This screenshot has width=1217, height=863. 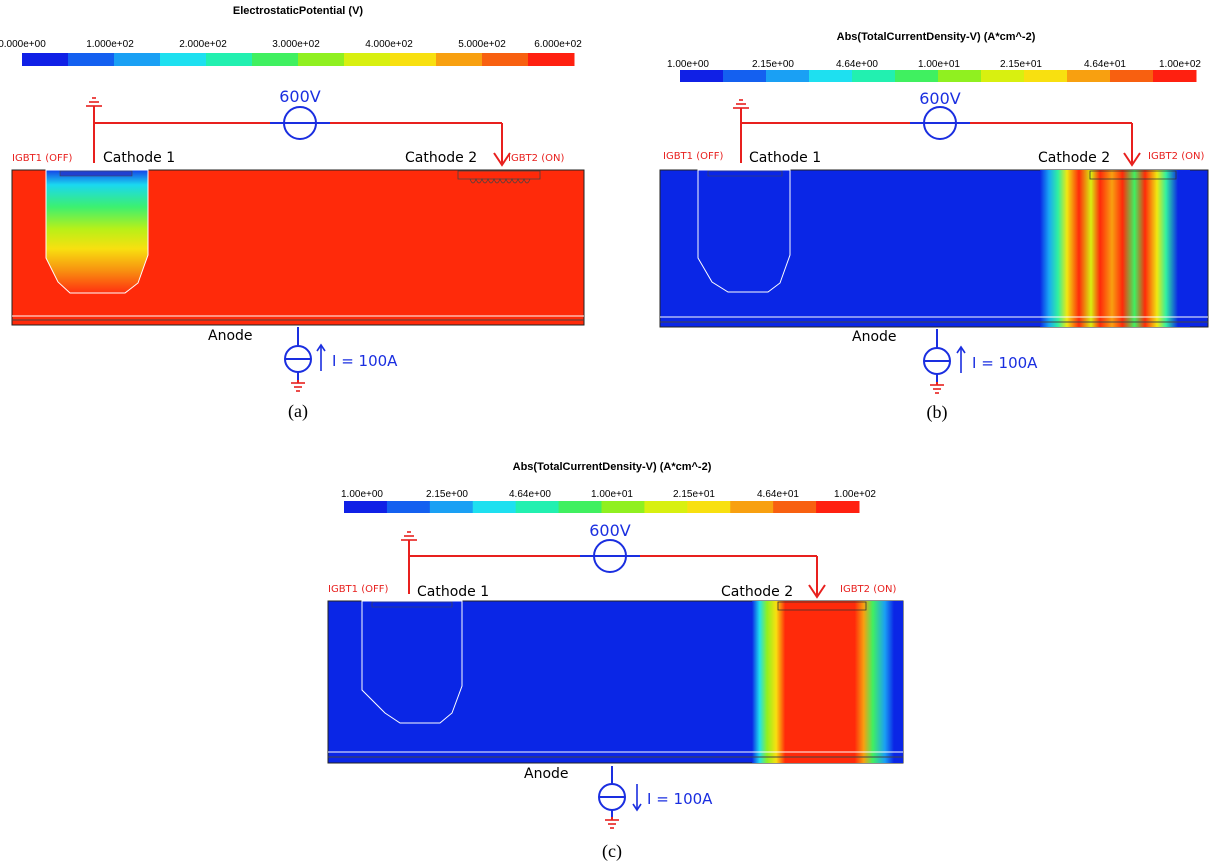 I want to click on anode-label: Anode, so click(x=546, y=774).